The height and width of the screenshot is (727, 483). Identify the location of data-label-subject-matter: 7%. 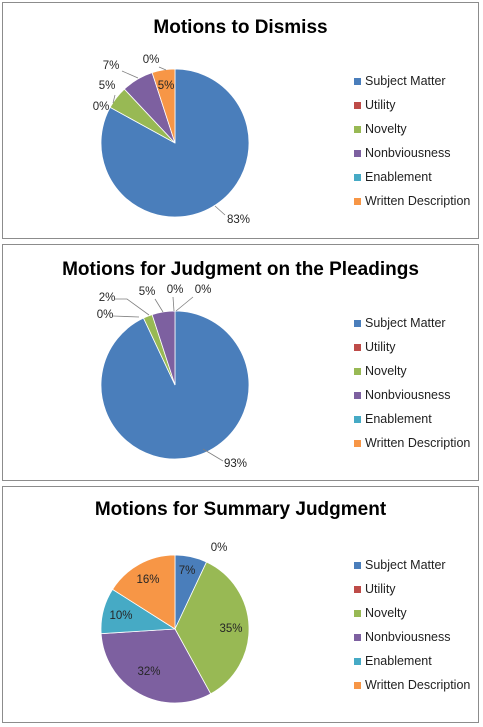
(187, 571).